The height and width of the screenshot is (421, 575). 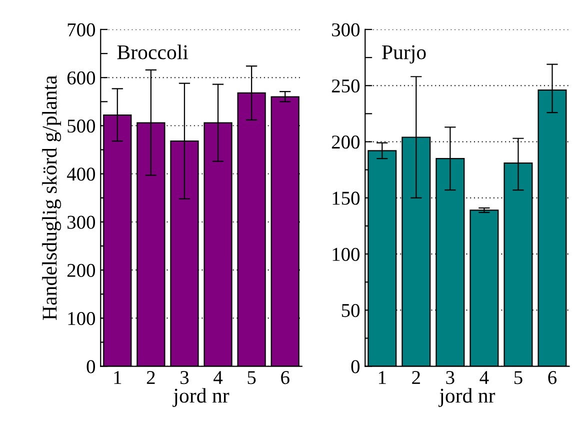 What do you see at coordinates (81, 78) in the screenshot?
I see `y-tick-label: 600` at bounding box center [81, 78].